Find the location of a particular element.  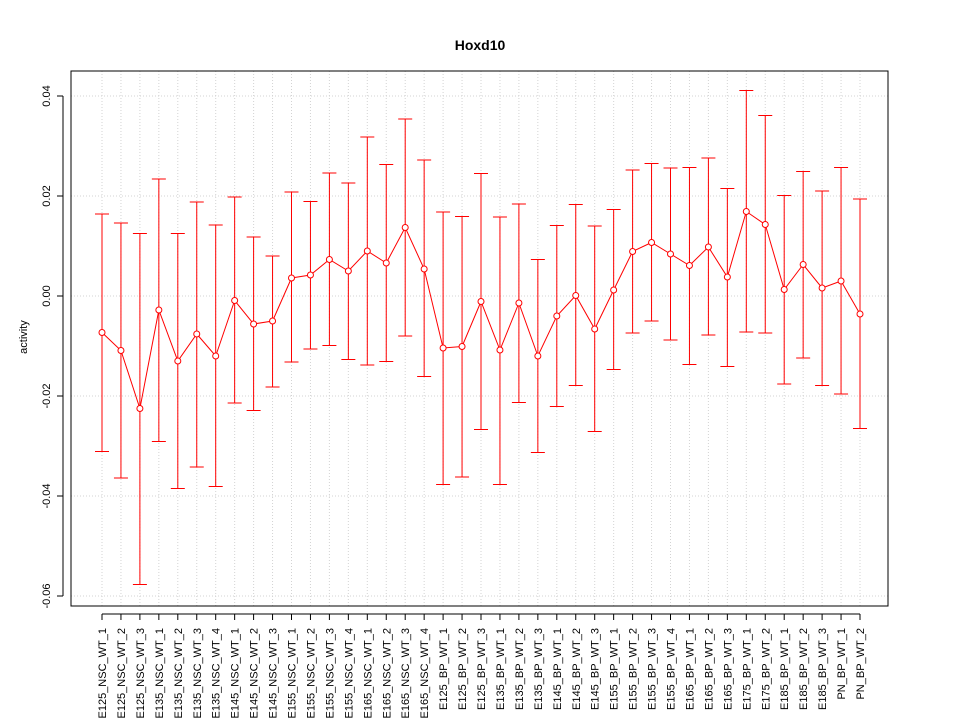

x-tick-label: E165_NSC_WT_2 is located at coordinates (387, 673).